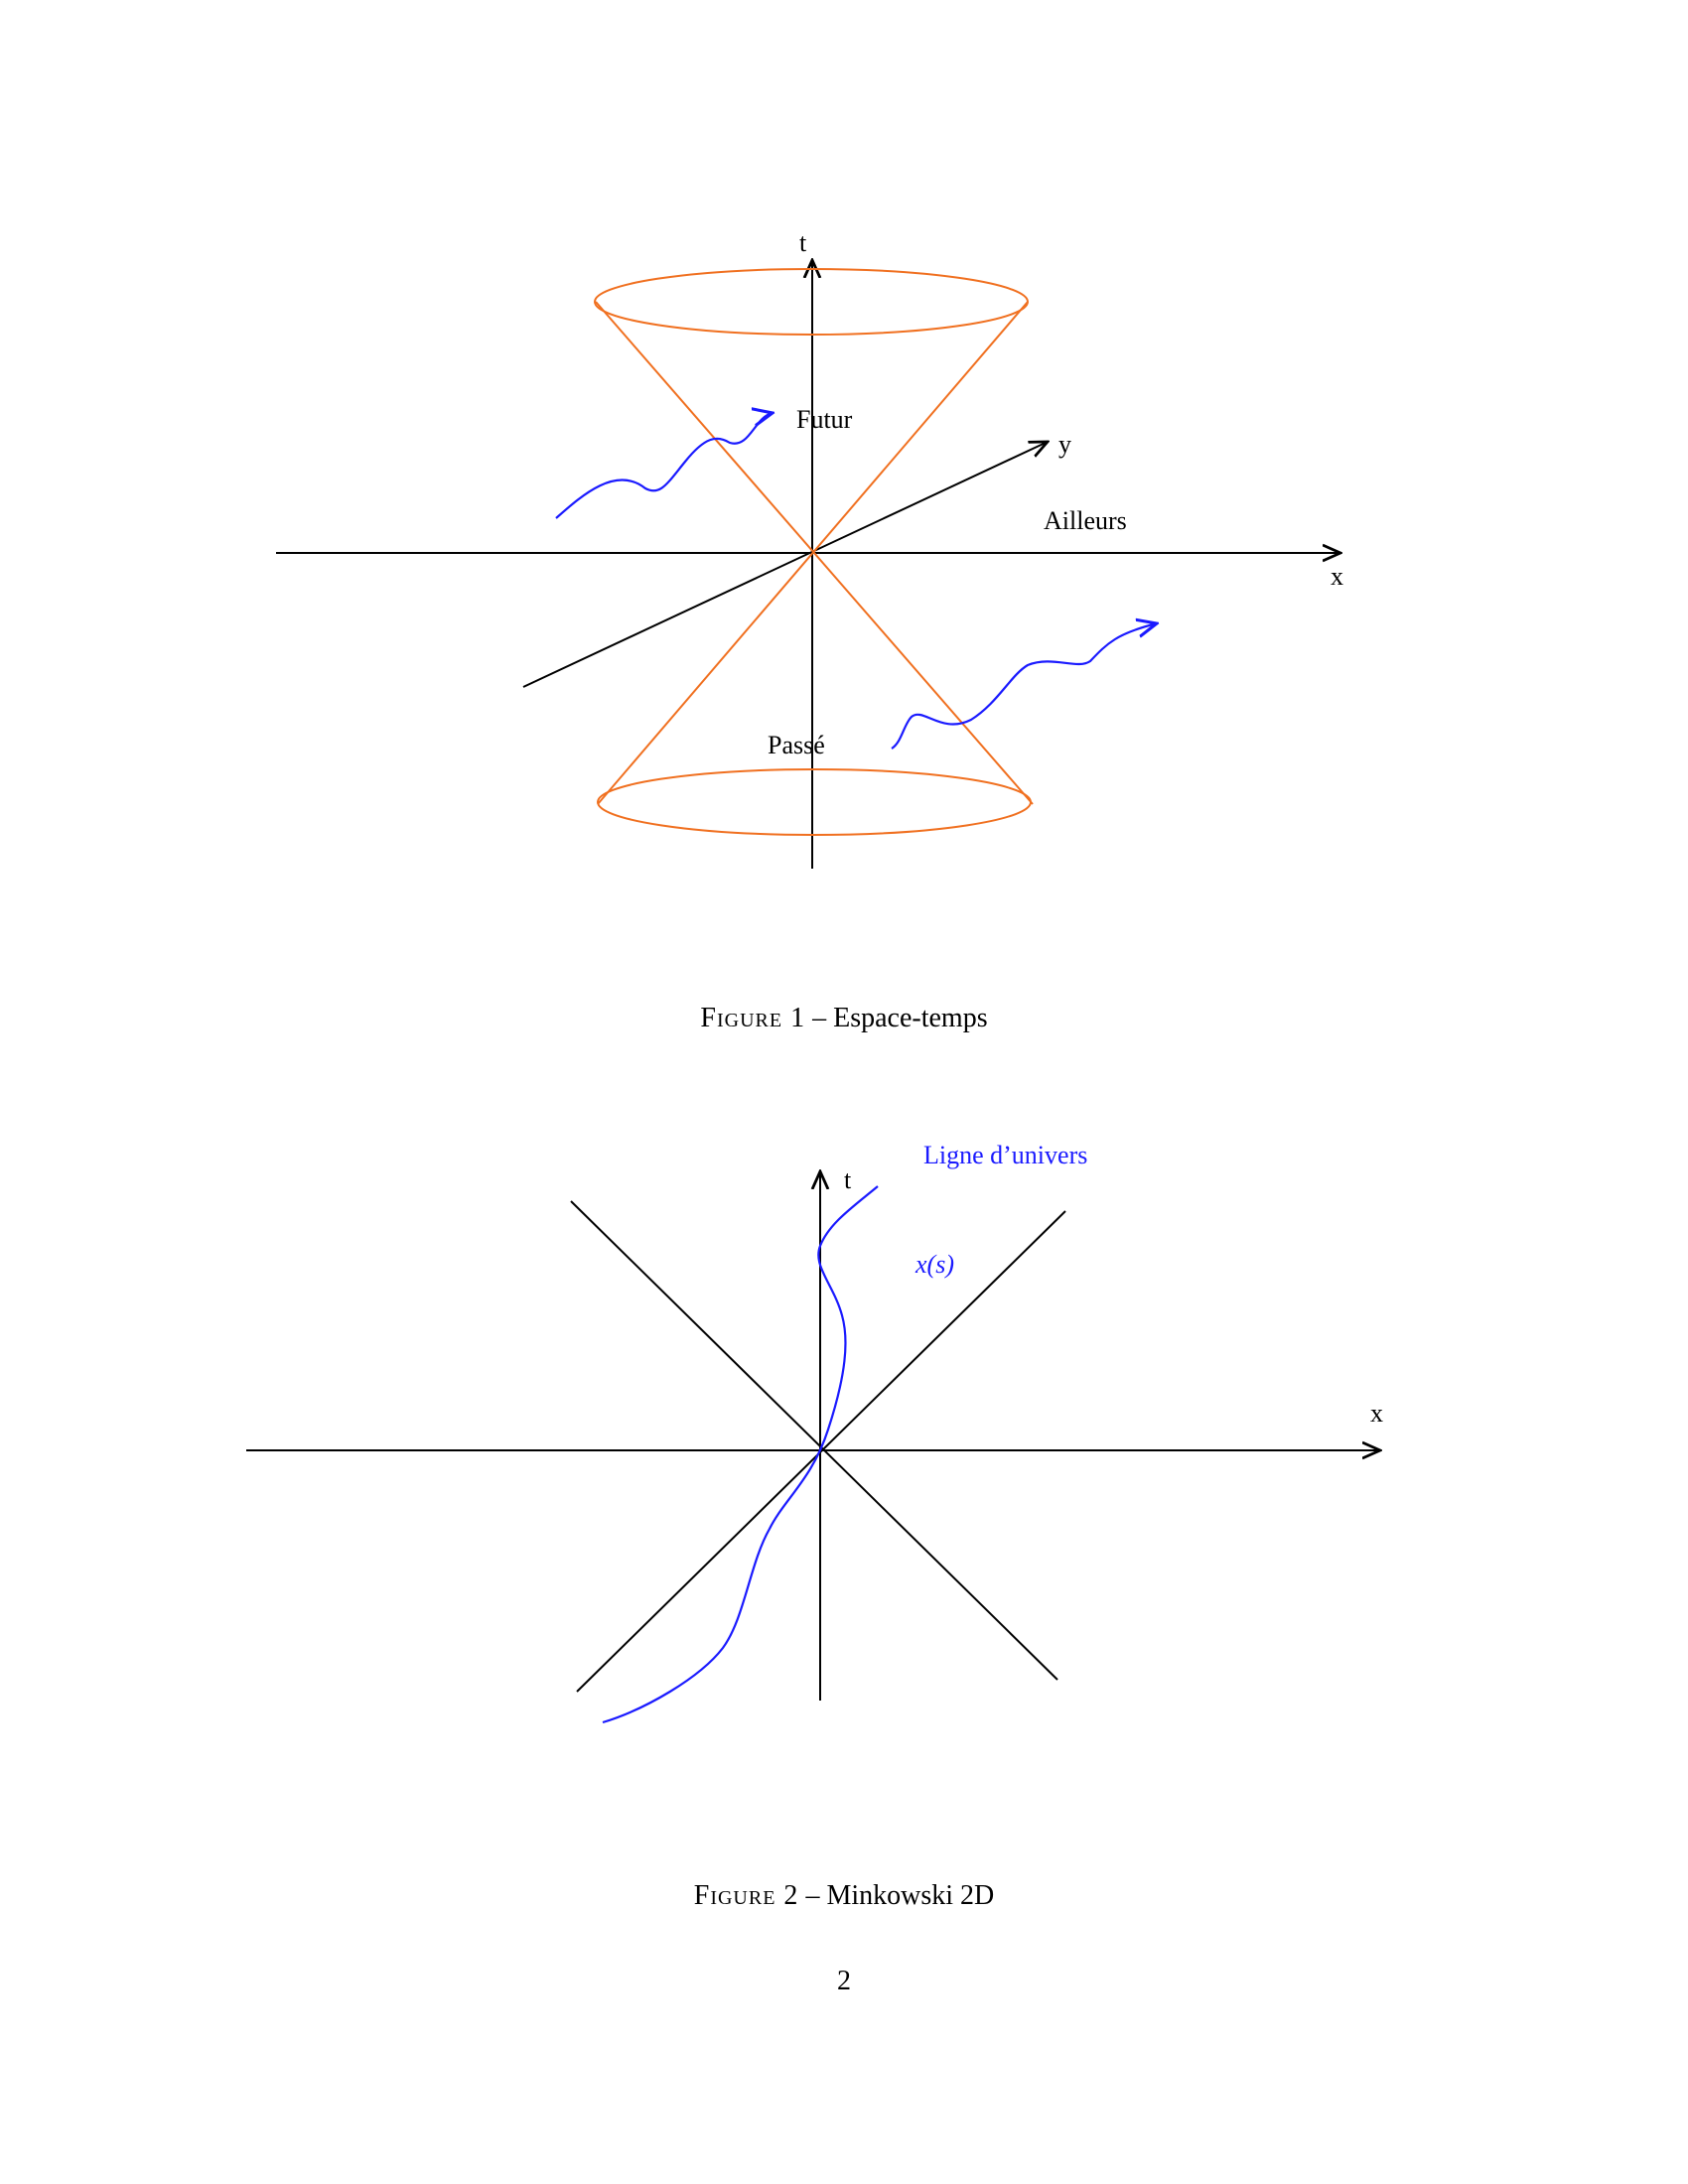 This screenshot has width=1688, height=2184. I want to click on worldline-label: Ligne d’univers, so click(1005, 1155).